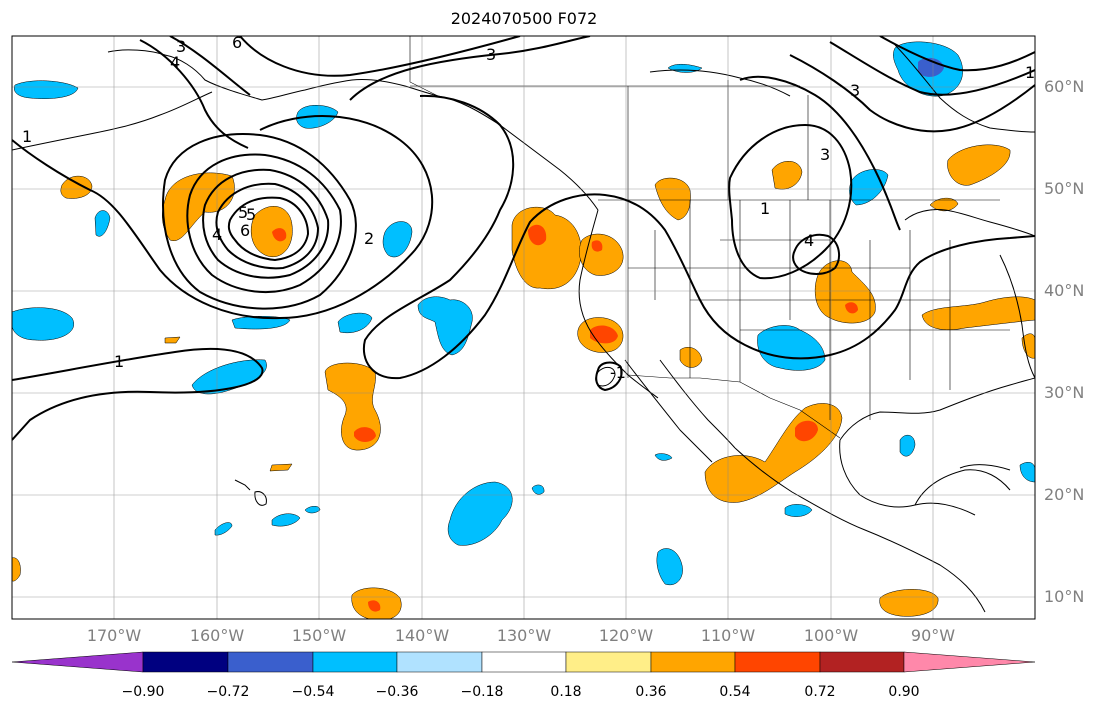 The height and width of the screenshot is (712, 1105). What do you see at coordinates (143, 692) in the screenshot?
I see `colorbar-tick-label: −0.90` at bounding box center [143, 692].